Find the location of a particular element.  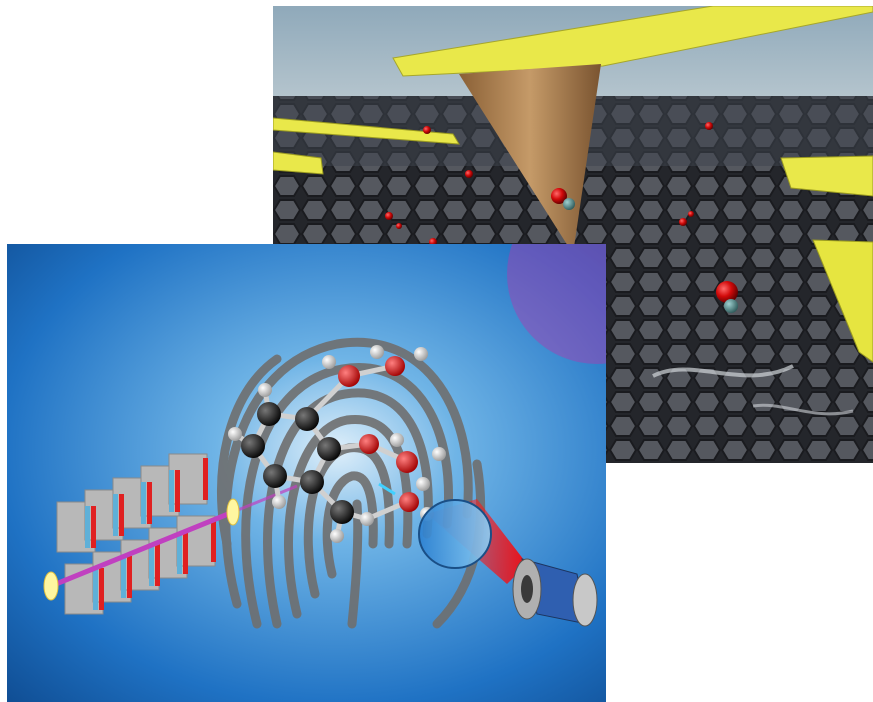

electrode-left-upper is located at coordinates (366, 131).